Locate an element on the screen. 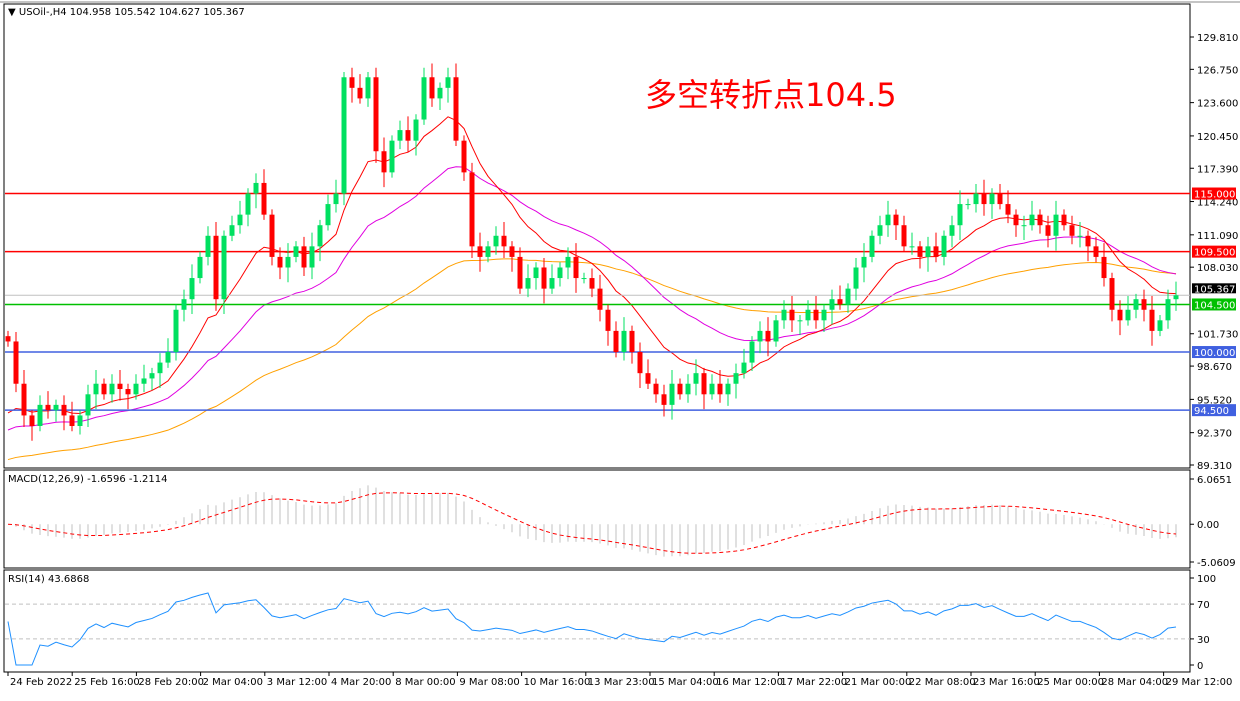 The width and height of the screenshot is (1240, 701). y-tick-label: 126.750 is located at coordinates (1217, 70).